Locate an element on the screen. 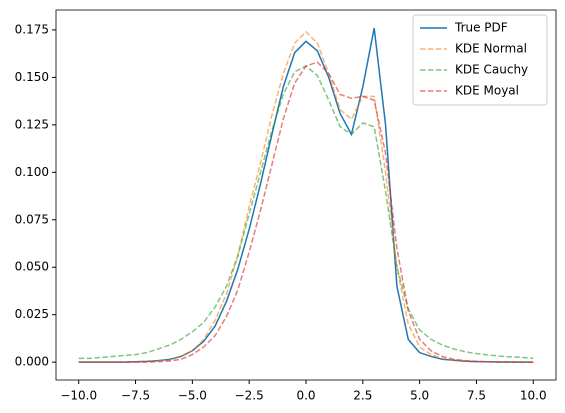 The width and height of the screenshot is (565, 413). x-tick-label: −2.5 is located at coordinates (249, 396).